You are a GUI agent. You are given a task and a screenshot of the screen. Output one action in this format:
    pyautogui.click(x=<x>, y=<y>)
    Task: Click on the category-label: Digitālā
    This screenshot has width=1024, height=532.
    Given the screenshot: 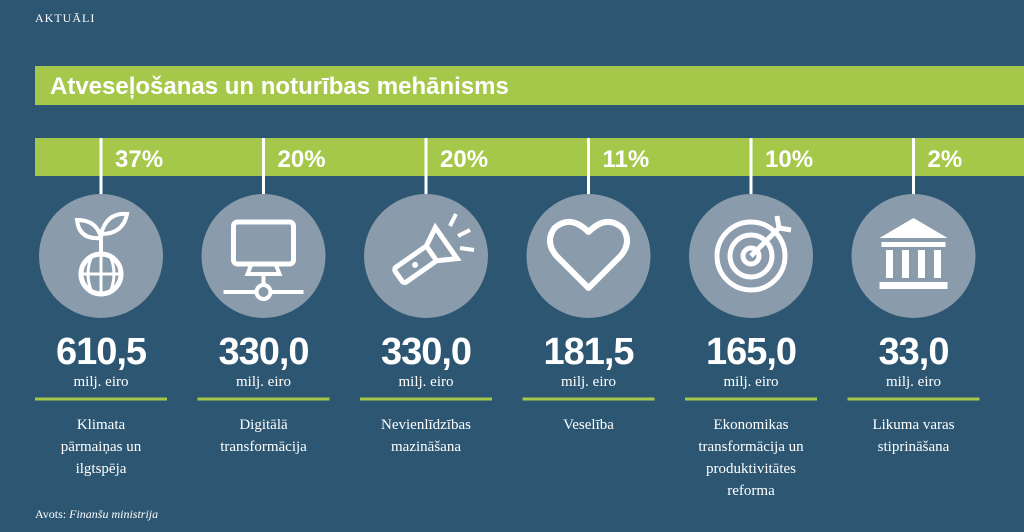 What is the action you would take?
    pyautogui.click(x=263, y=425)
    